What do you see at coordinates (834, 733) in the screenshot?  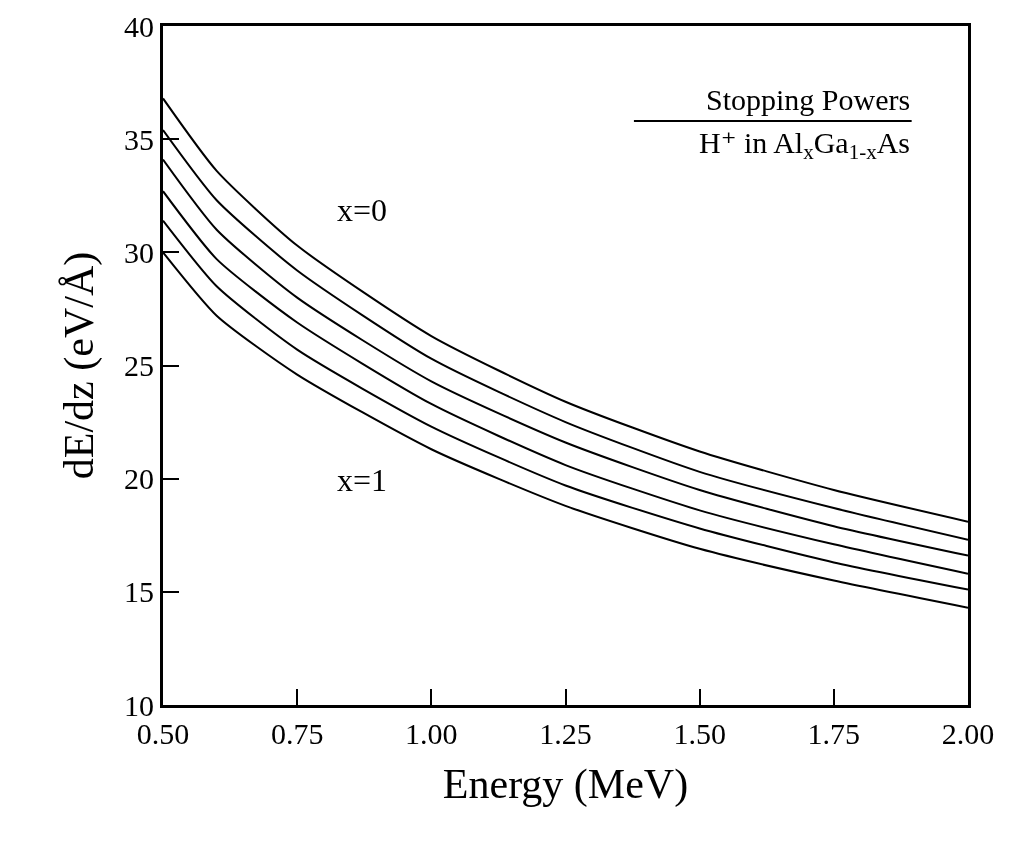 I see `x-tick-label: 1.75` at bounding box center [834, 733].